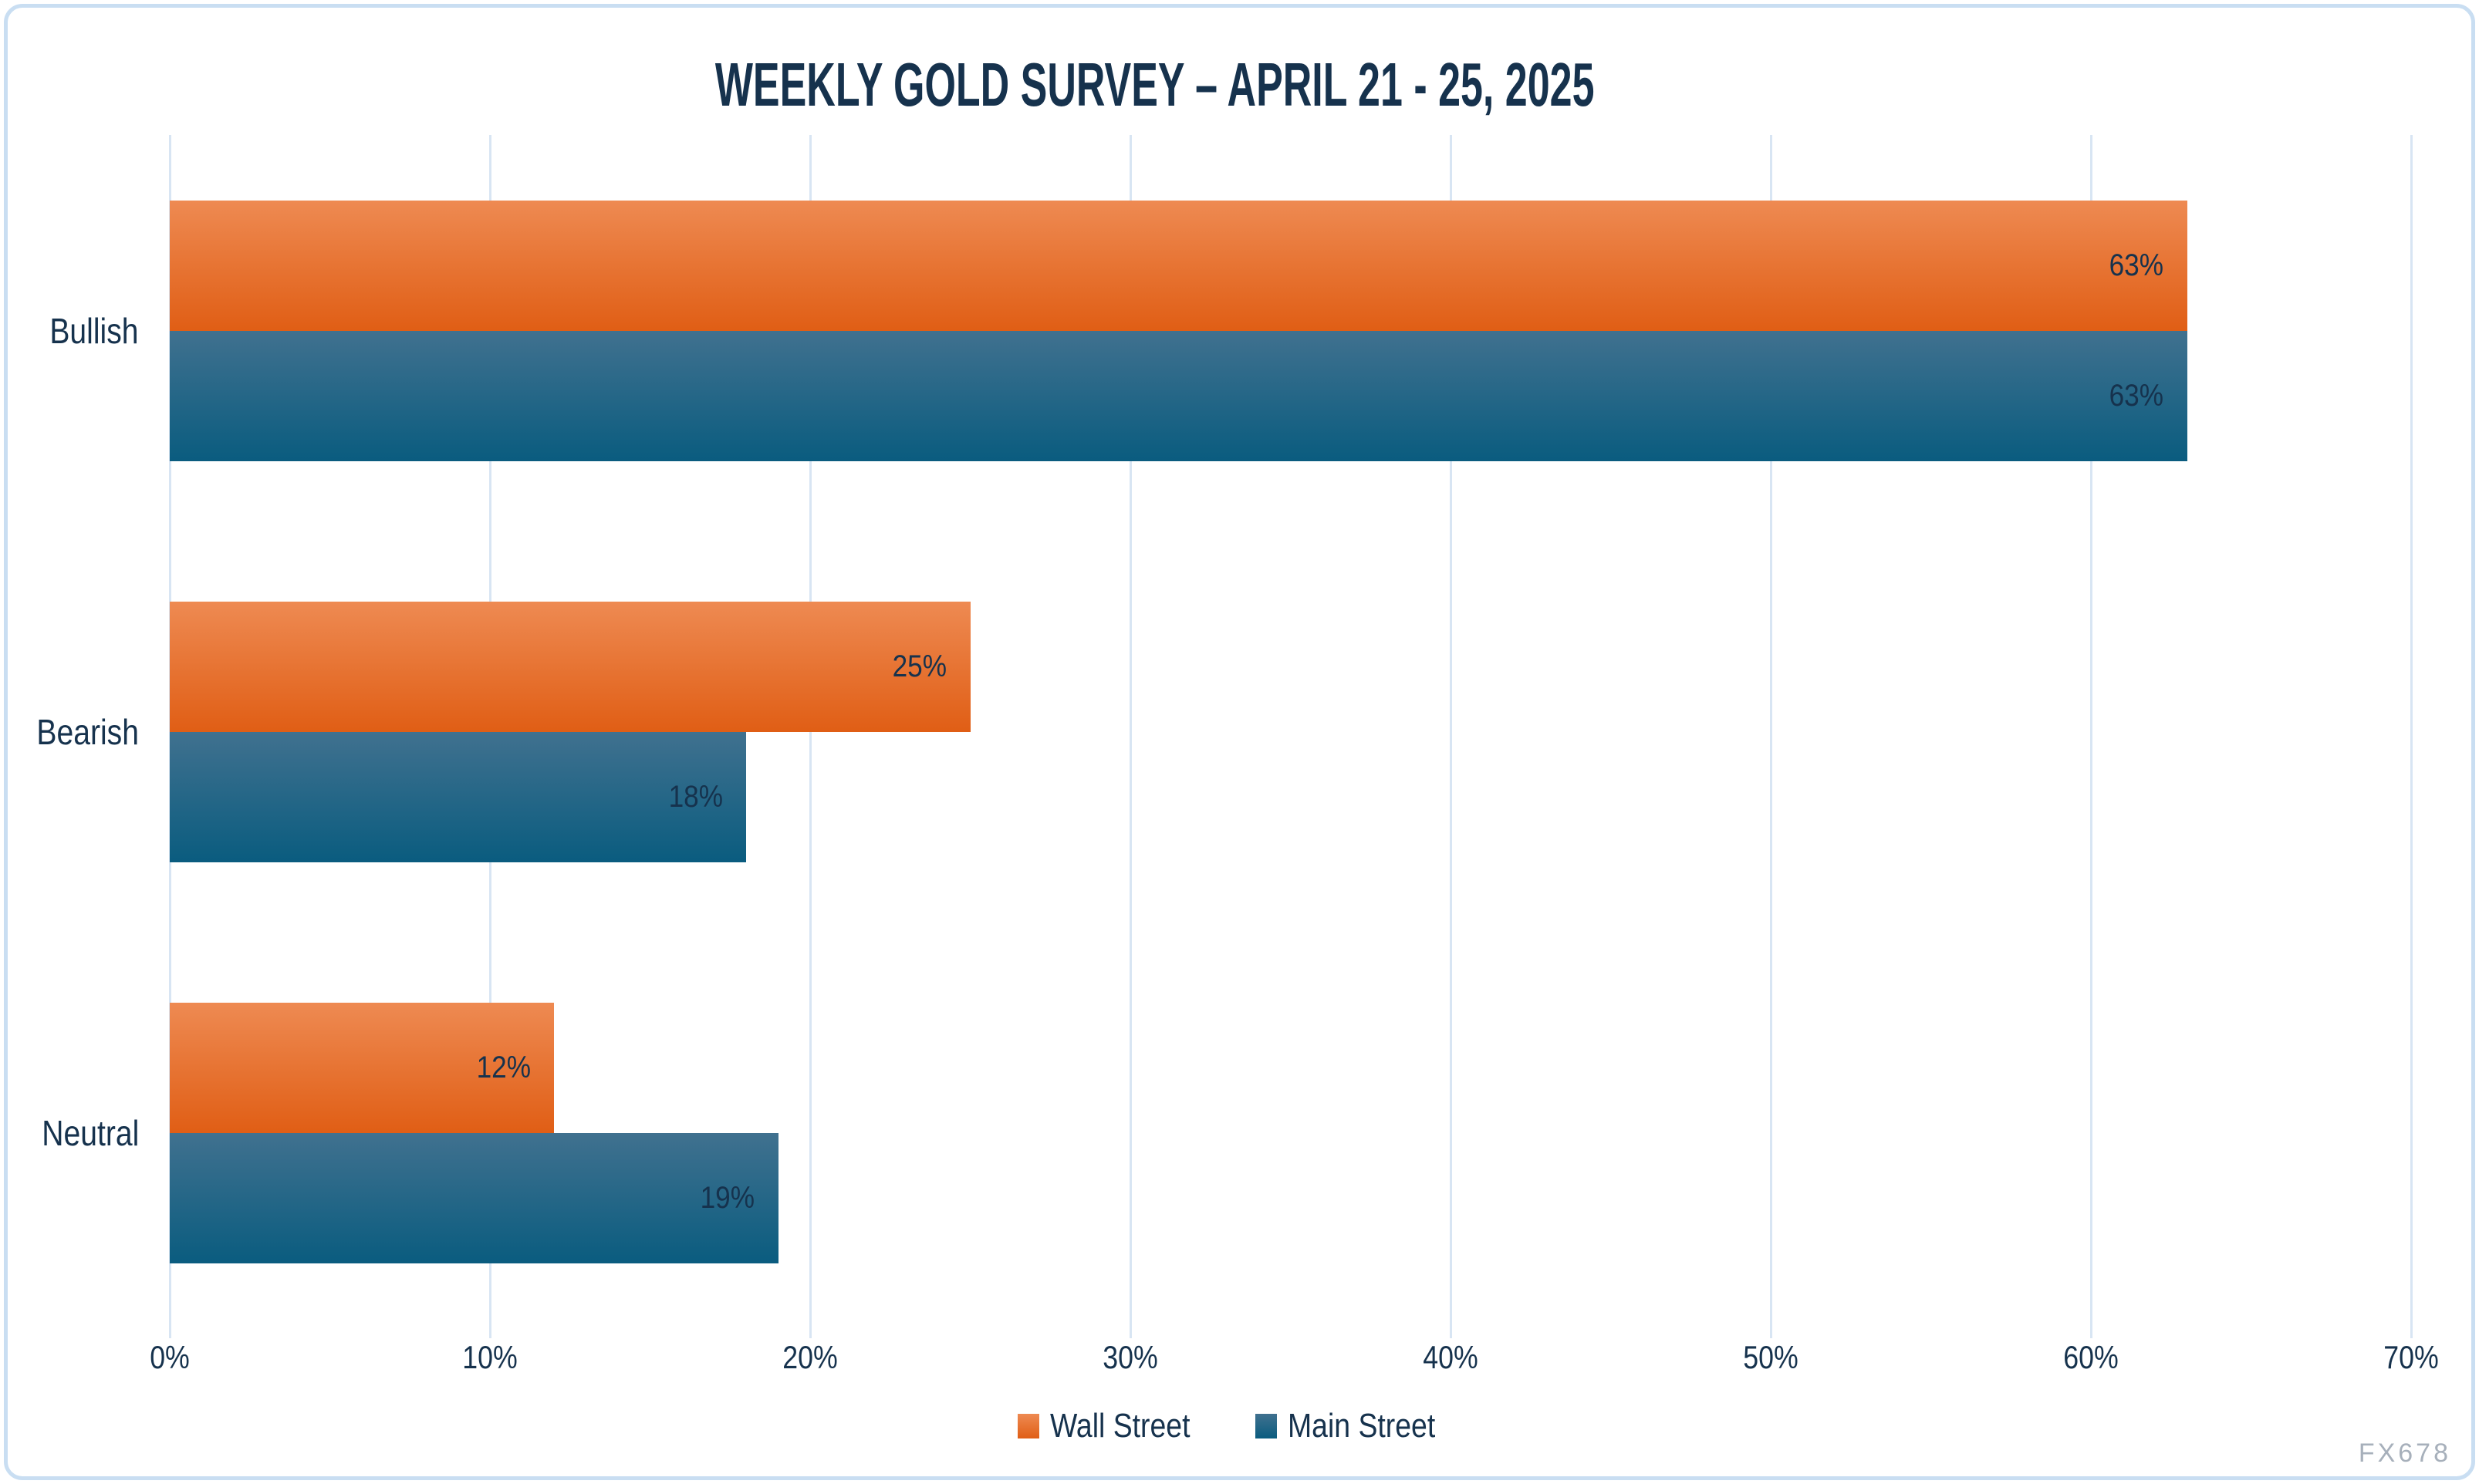 The image size is (2479, 1484). I want to click on legend-label-main-street: Main Street, so click(1374, 1426).